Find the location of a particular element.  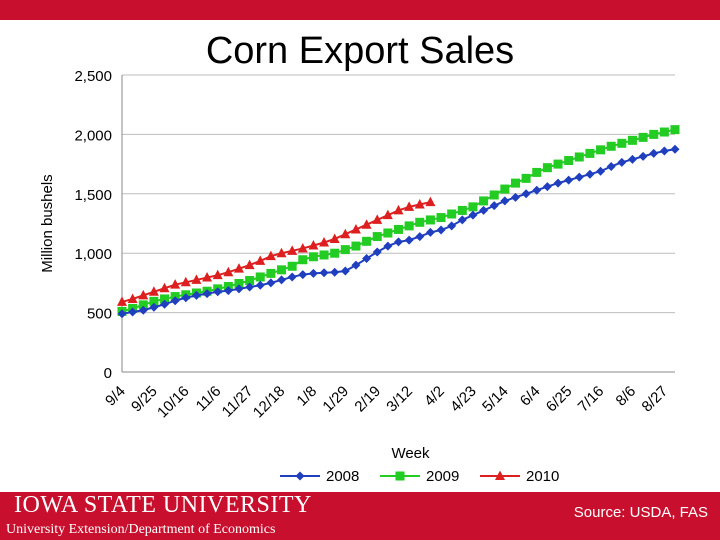

x-tick-label: 8/6 is located at coordinates (626, 396).